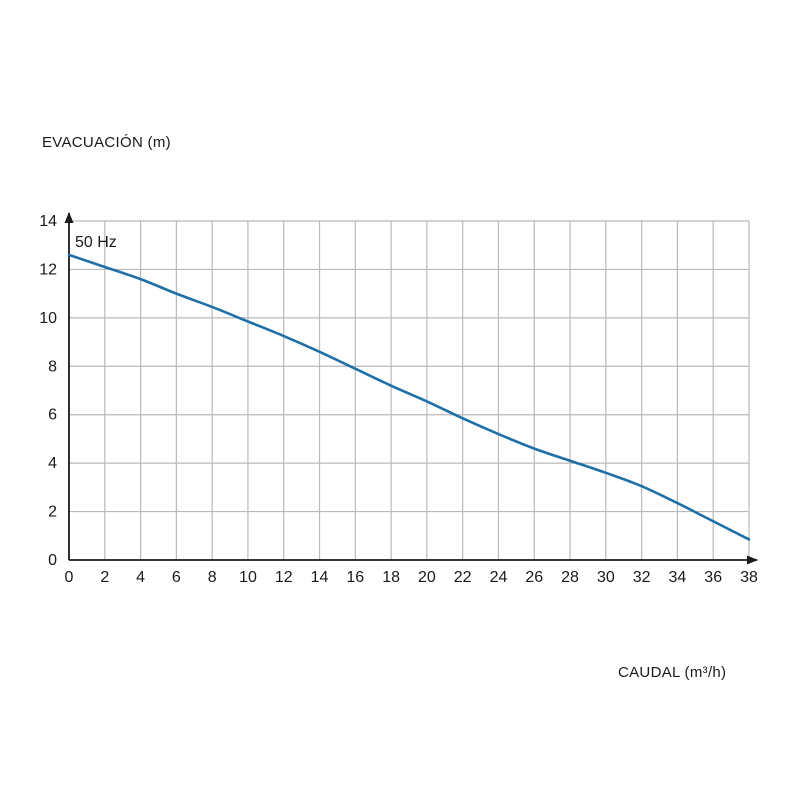  I want to click on x-tick-label: 30, so click(606, 577).